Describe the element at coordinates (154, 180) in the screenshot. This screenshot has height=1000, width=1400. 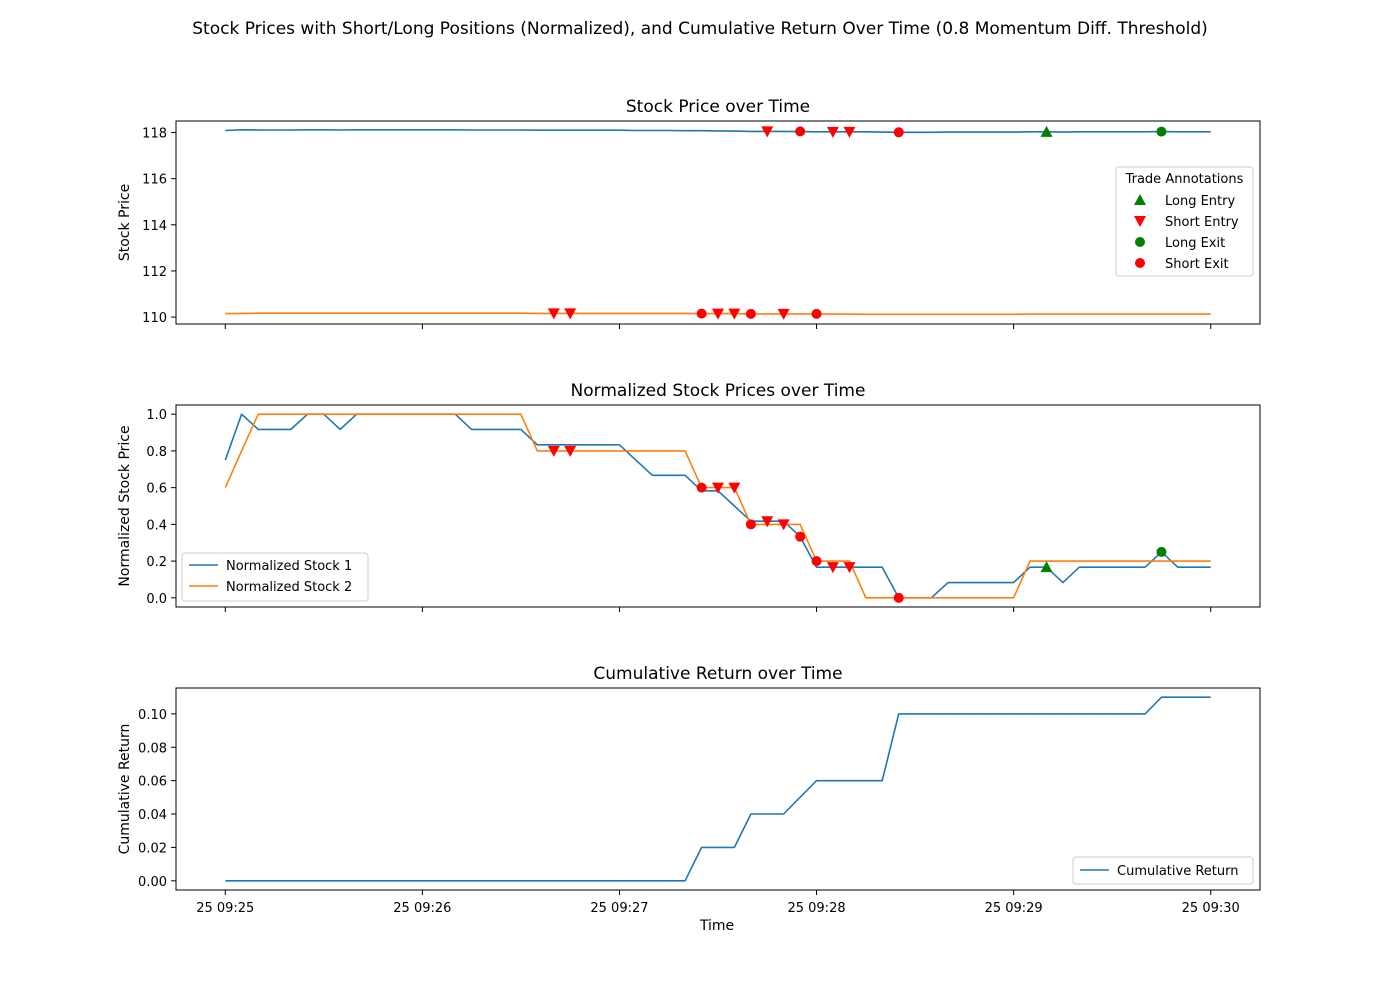
I see `y-tick-label: 116` at that location.